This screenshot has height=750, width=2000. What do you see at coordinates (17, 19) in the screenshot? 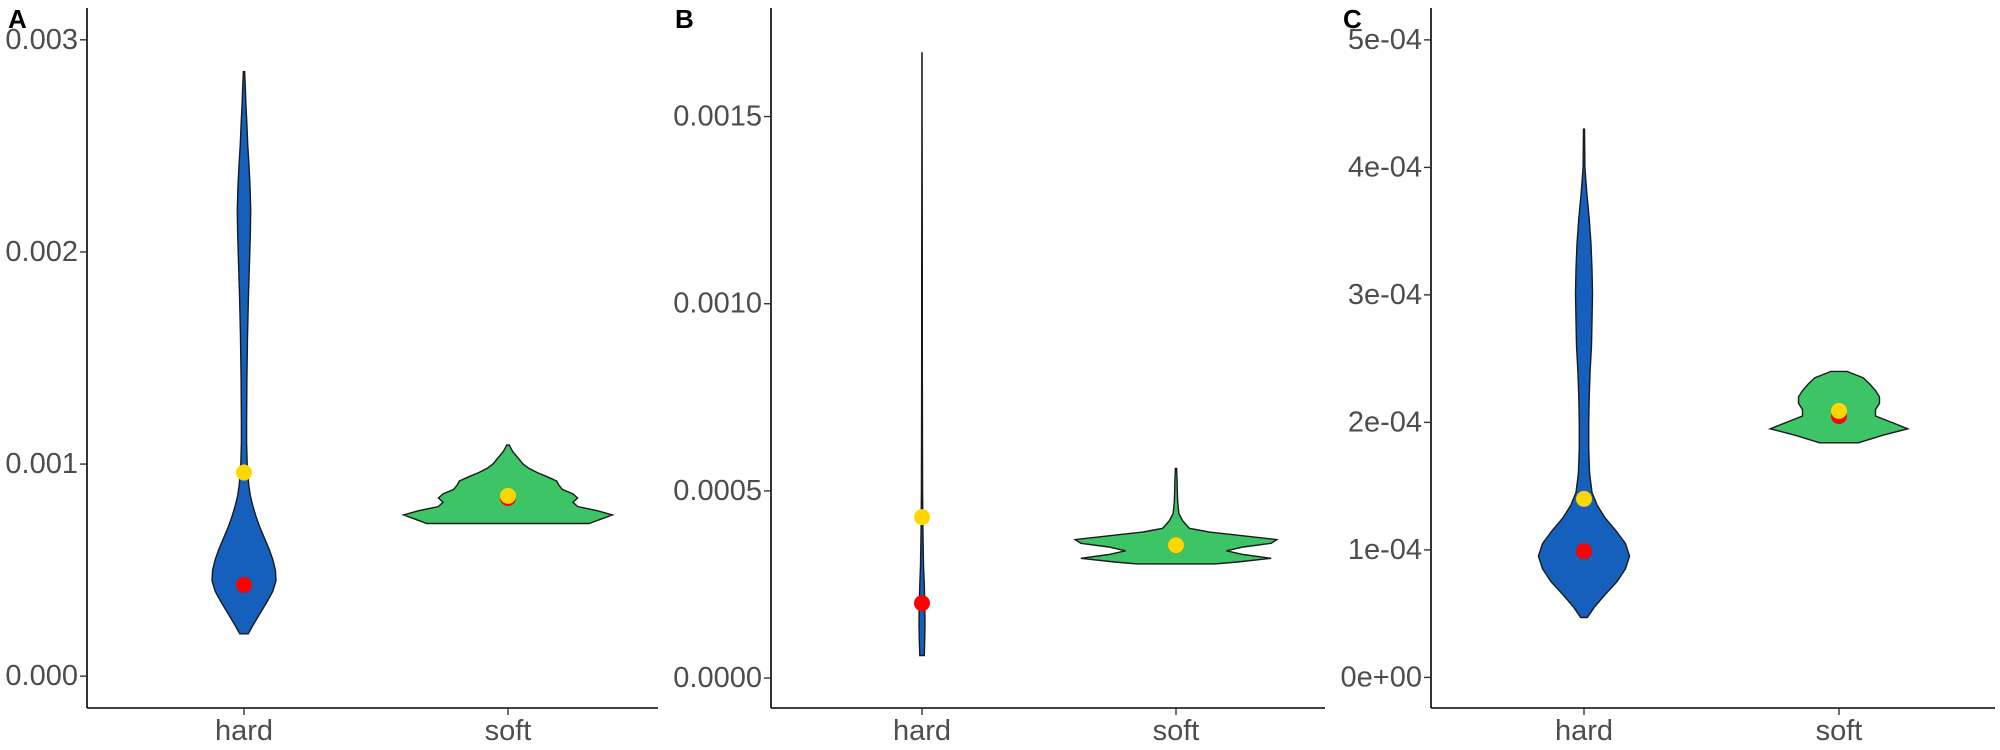
I see `panel-label-a: A` at bounding box center [17, 19].